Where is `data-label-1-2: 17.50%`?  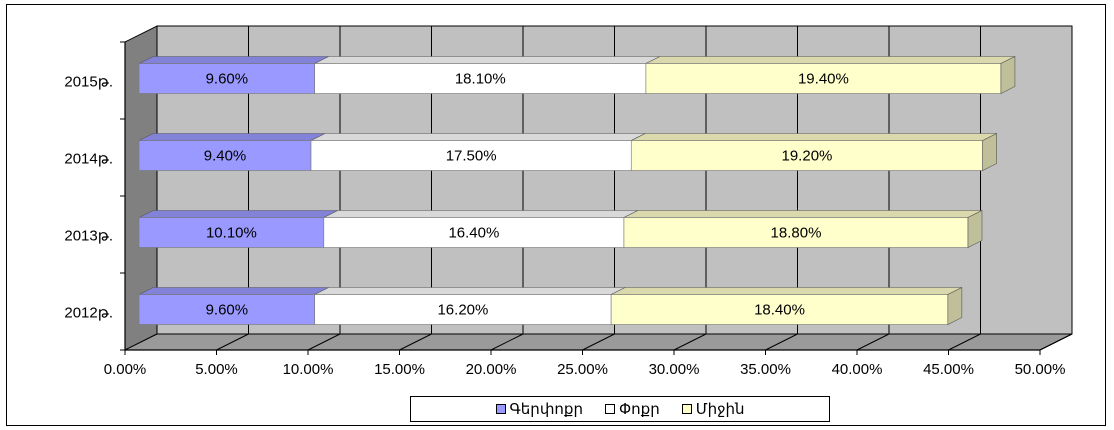 data-label-1-2: 17.50% is located at coordinates (471, 156).